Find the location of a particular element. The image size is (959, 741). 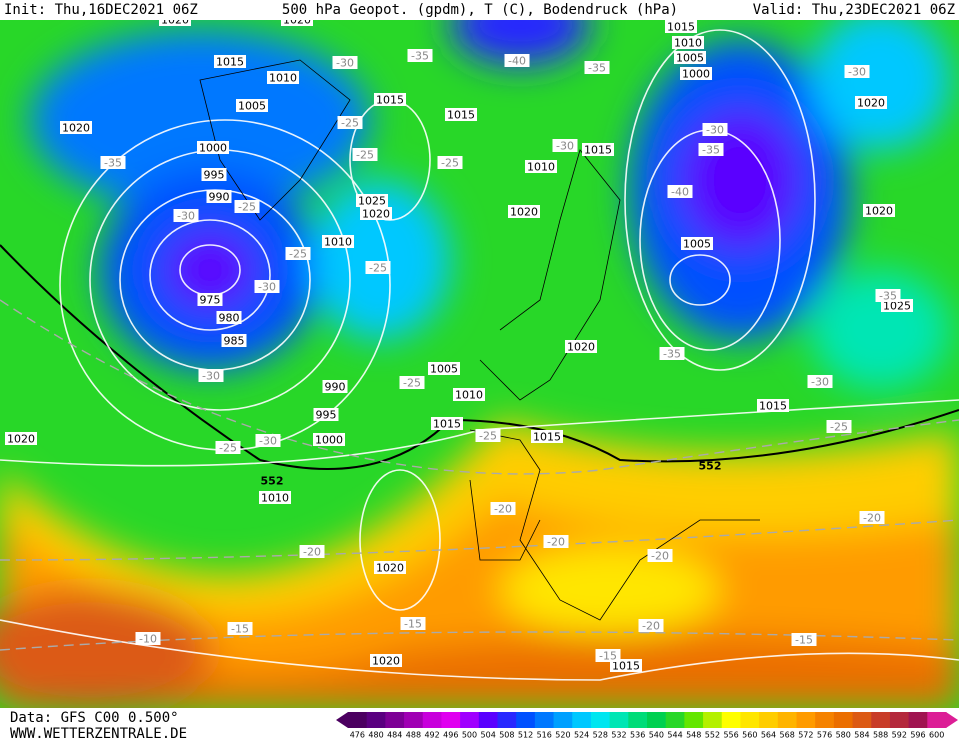

isobar-label: 980 is located at coordinates (229, 318).